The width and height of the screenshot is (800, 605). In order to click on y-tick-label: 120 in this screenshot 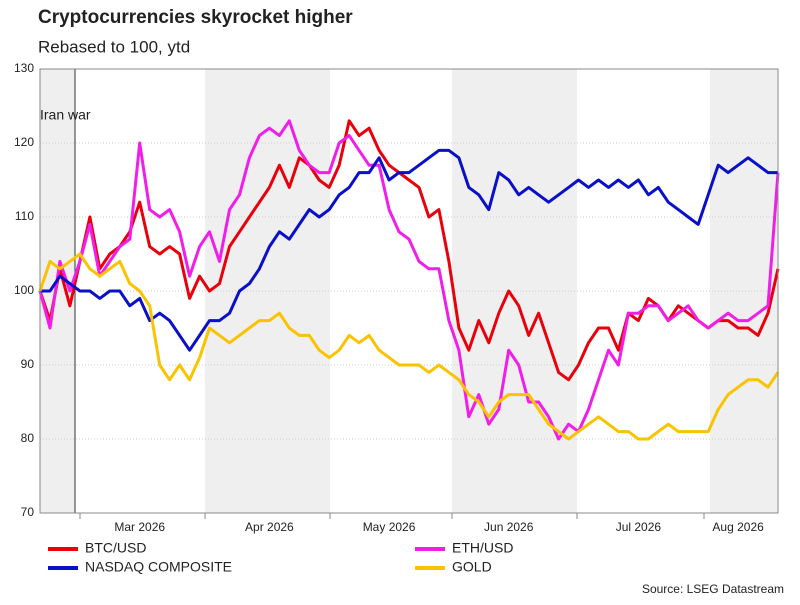, I will do `click(24, 142)`.